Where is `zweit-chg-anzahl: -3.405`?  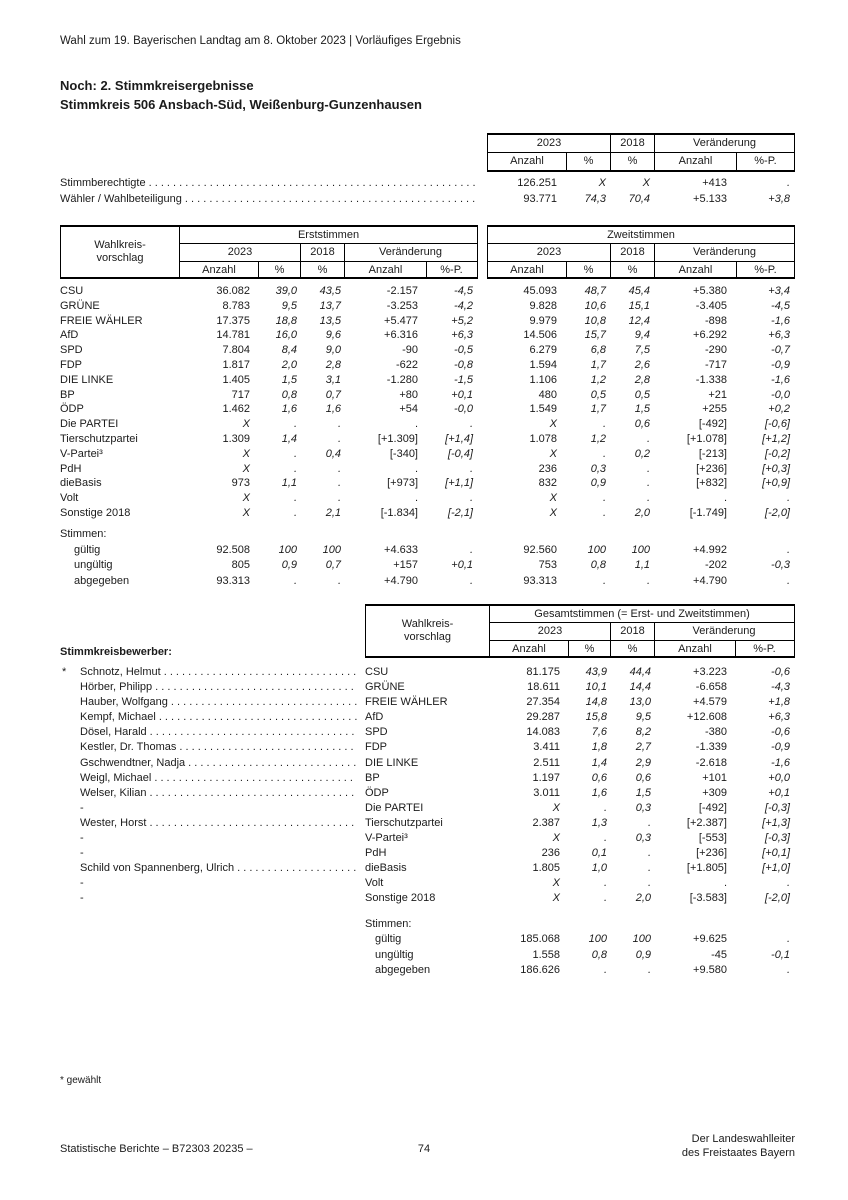 zweit-chg-anzahl: -3.405 is located at coordinates (711, 305).